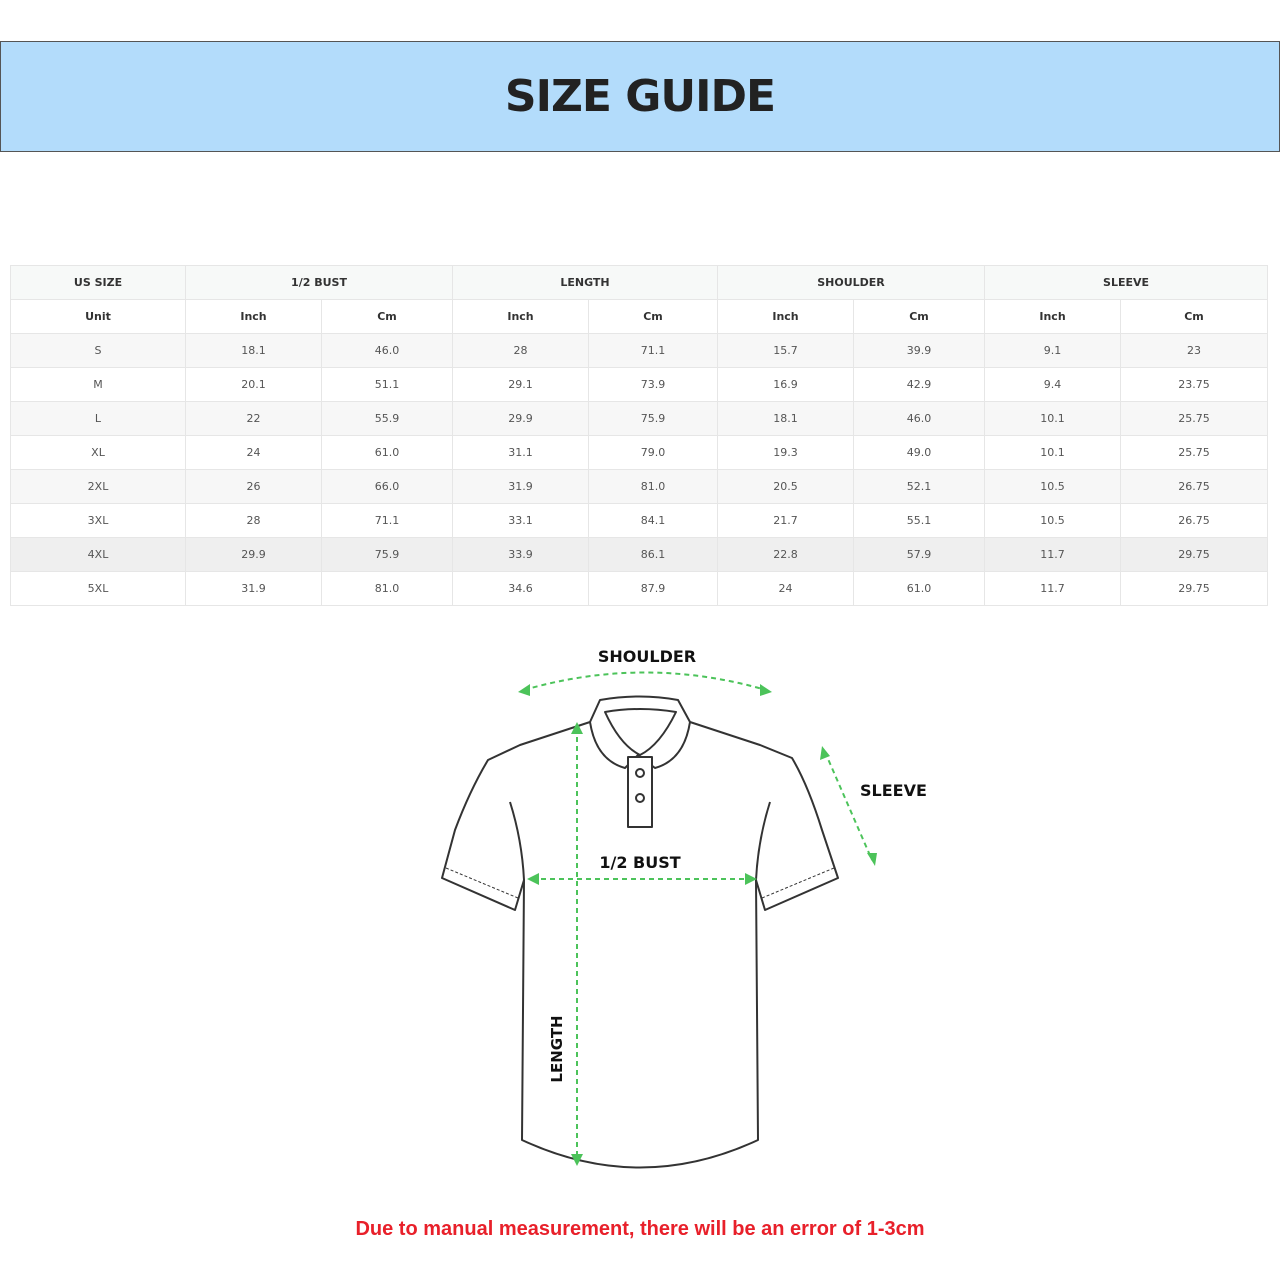 The height and width of the screenshot is (1280, 1280). I want to click on table-row: 5XL 31.9 81.0 34.6 87.9 24 61.0 11.7 29.75, so click(639, 588).